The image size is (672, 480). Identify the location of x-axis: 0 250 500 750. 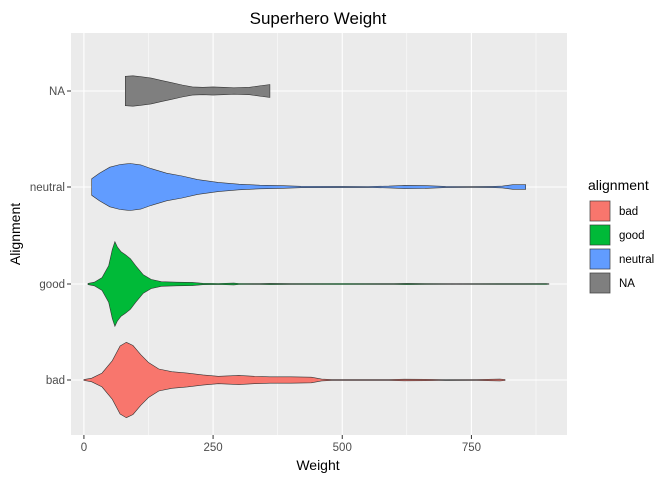
(281, 444).